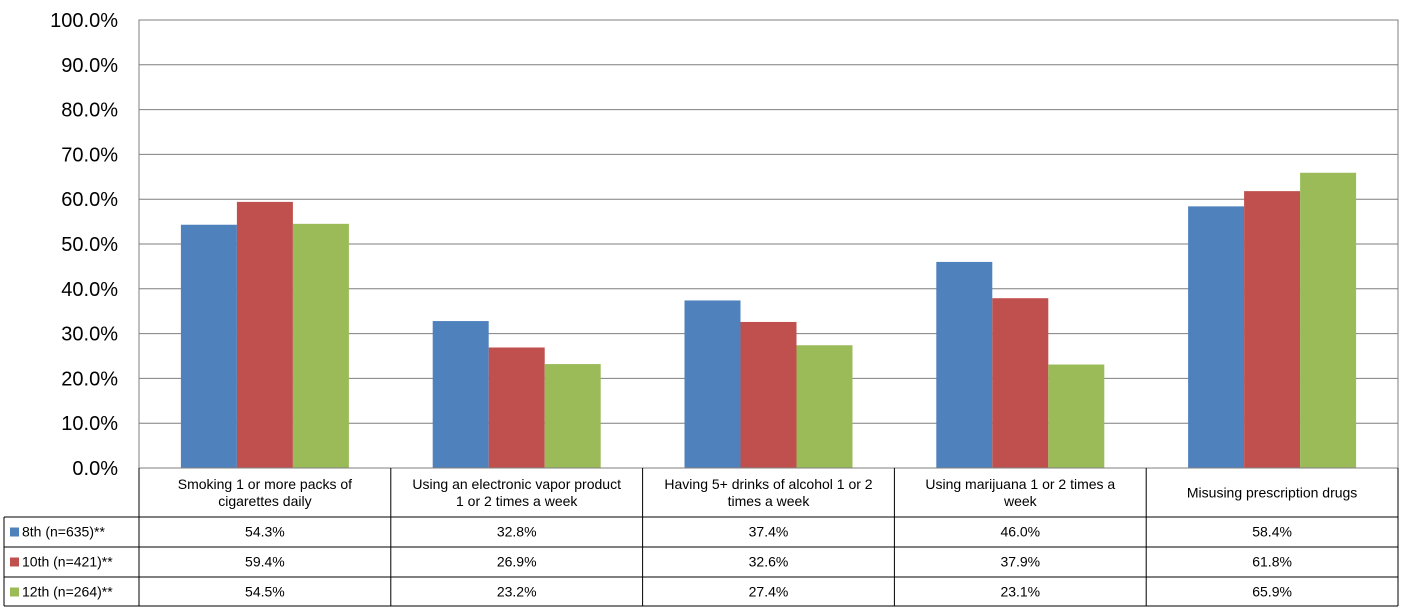 This screenshot has width=1408, height=614. Describe the element at coordinates (63, 532) in the screenshot. I see `legend-label: 8th (n=635)**` at that location.